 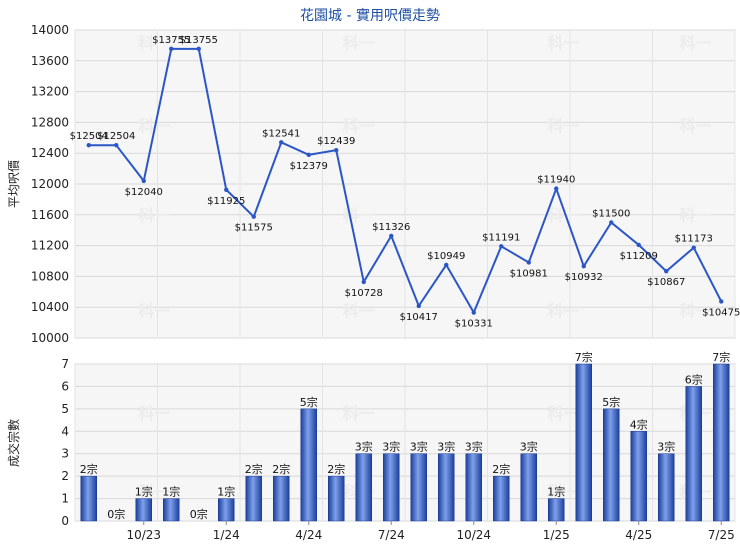 What do you see at coordinates (638, 535) in the screenshot?
I see `x-tick-label: 4/25` at bounding box center [638, 535].